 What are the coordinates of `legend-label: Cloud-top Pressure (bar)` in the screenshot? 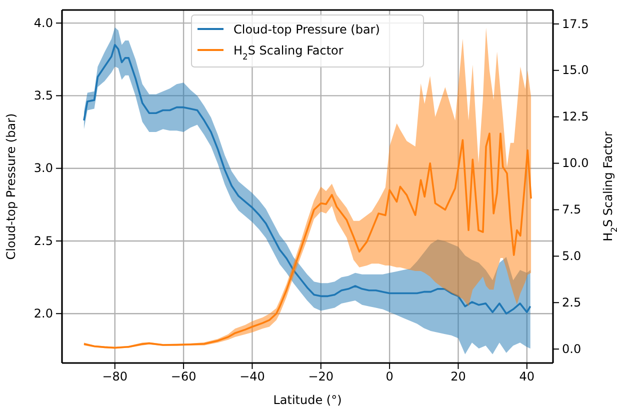 It's located at (307, 29).